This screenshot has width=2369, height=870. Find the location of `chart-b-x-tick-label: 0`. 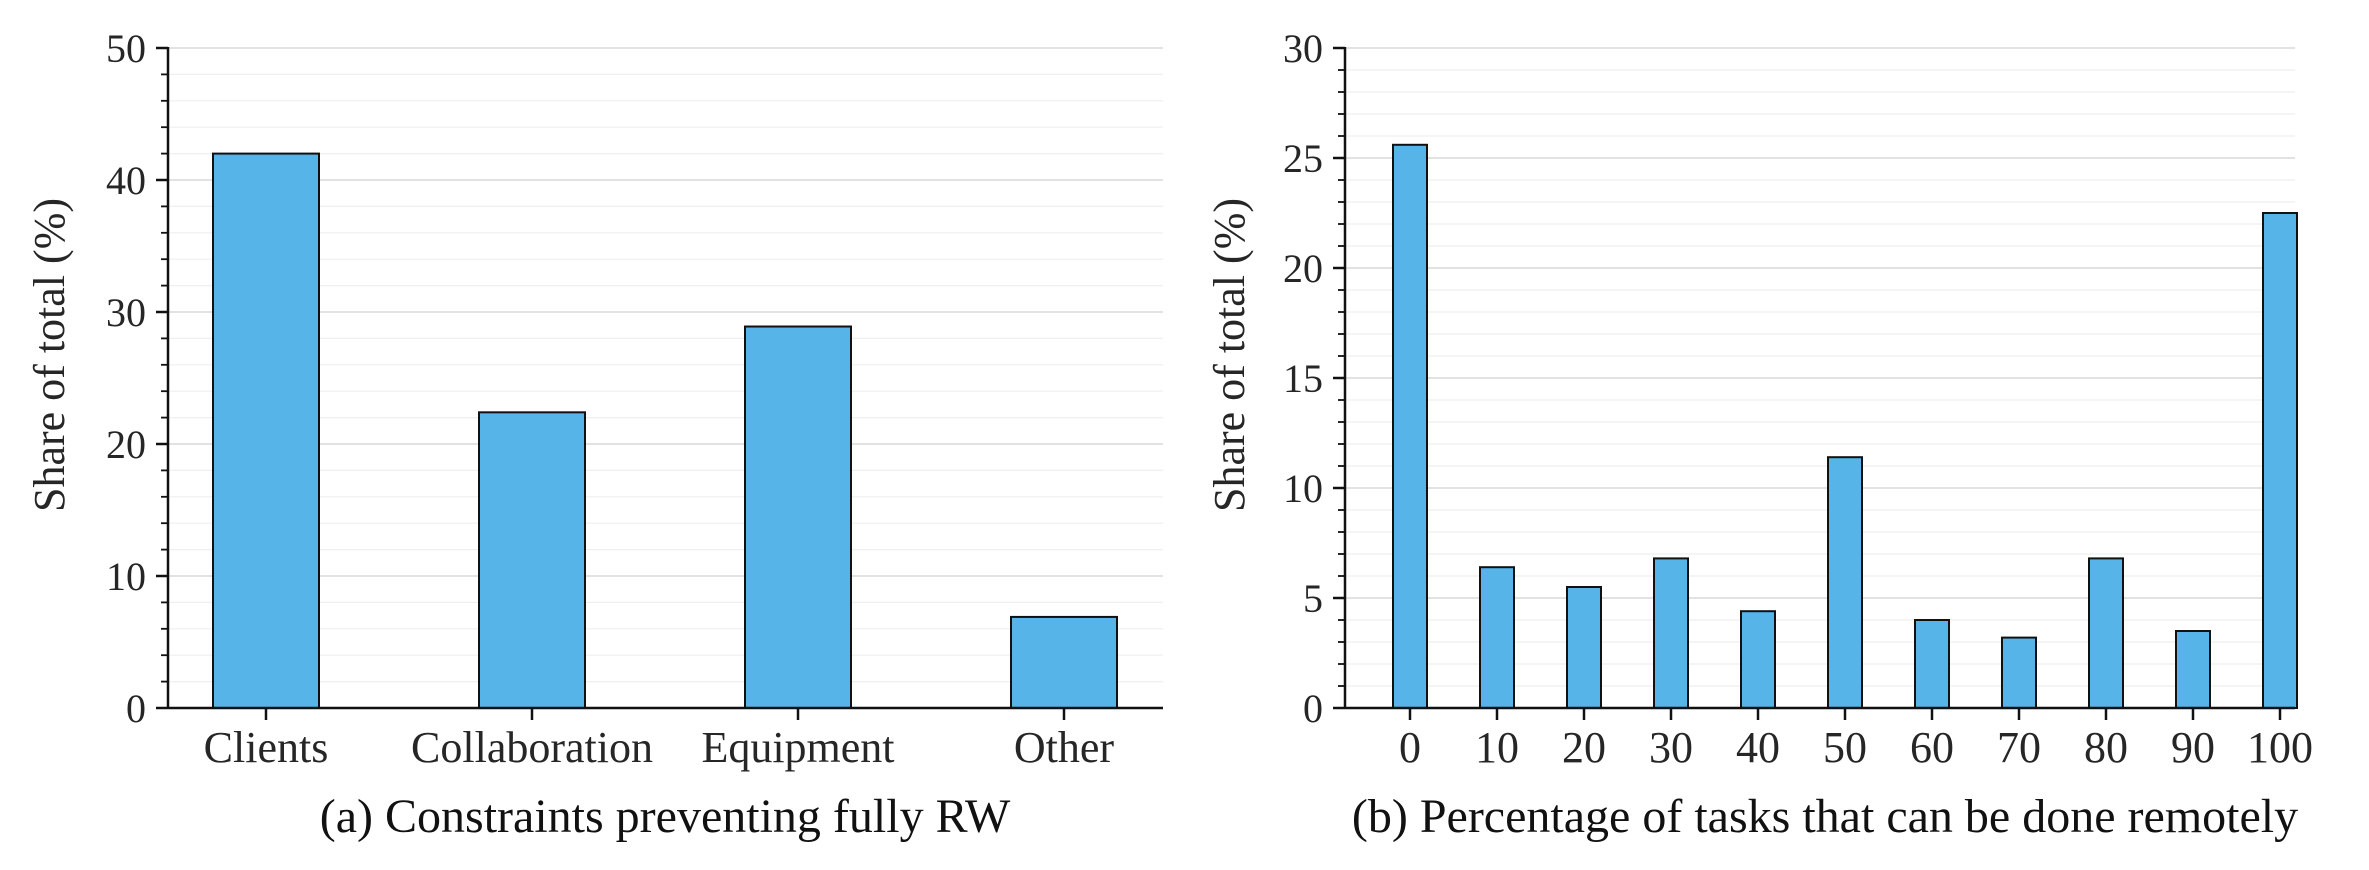

chart-b-x-tick-label: 0 is located at coordinates (1410, 747).